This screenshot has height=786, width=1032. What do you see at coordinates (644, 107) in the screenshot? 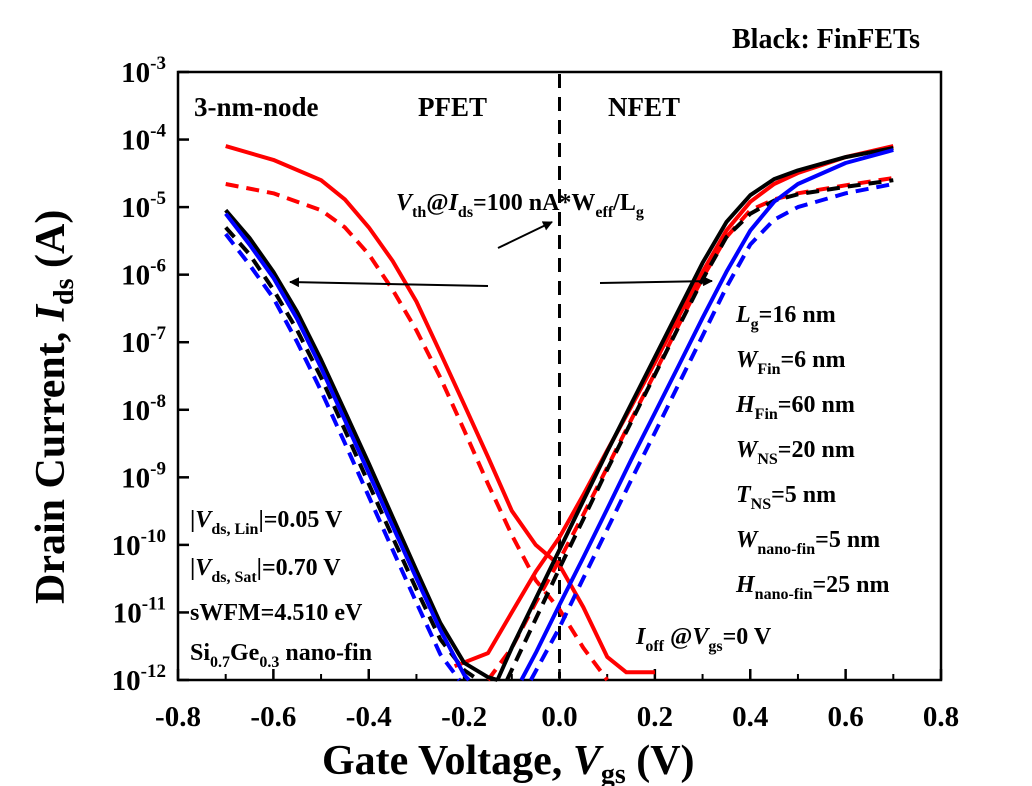
I see `nfet-label: NFET` at bounding box center [644, 107].